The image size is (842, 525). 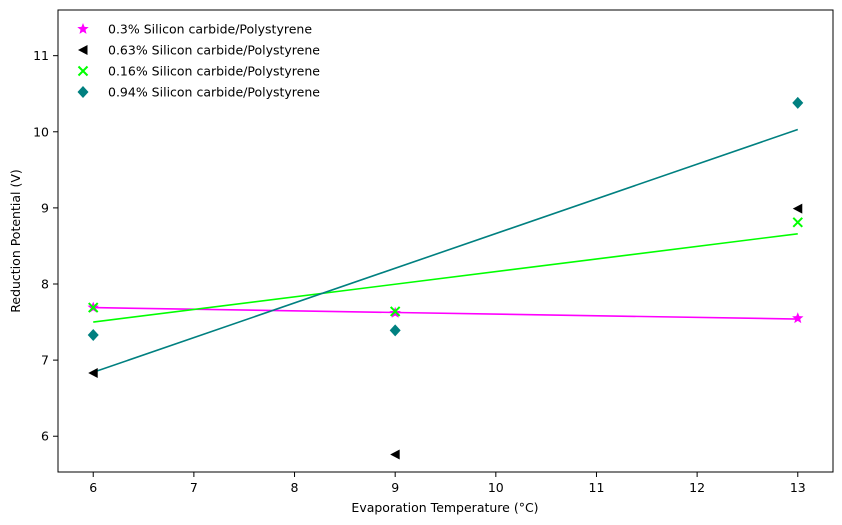 I want to click on x-tick-label: 9, so click(x=395, y=487).